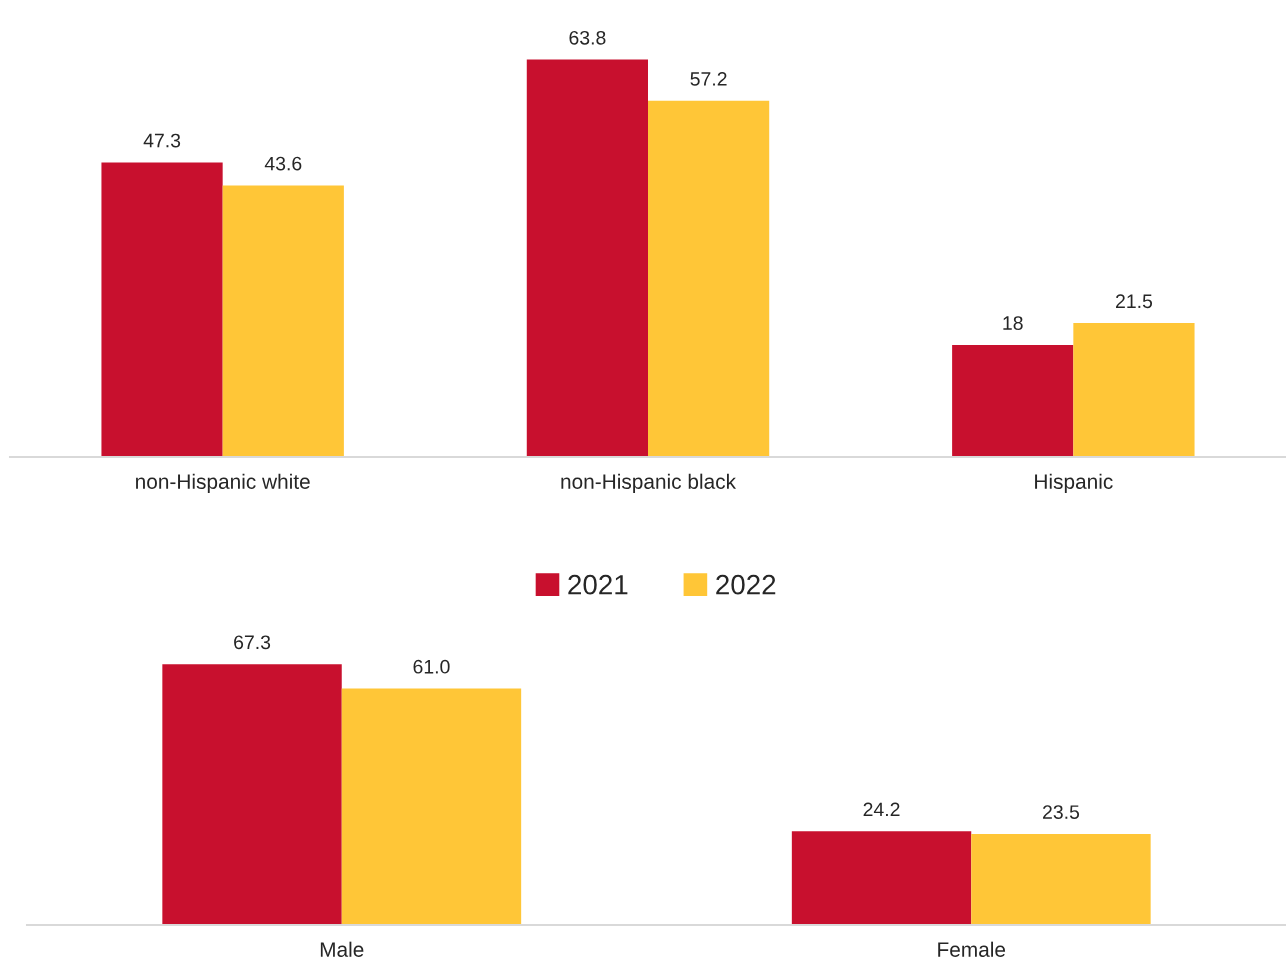 The image size is (1286, 975). I want to click on data-label: 43.6, so click(283, 163).